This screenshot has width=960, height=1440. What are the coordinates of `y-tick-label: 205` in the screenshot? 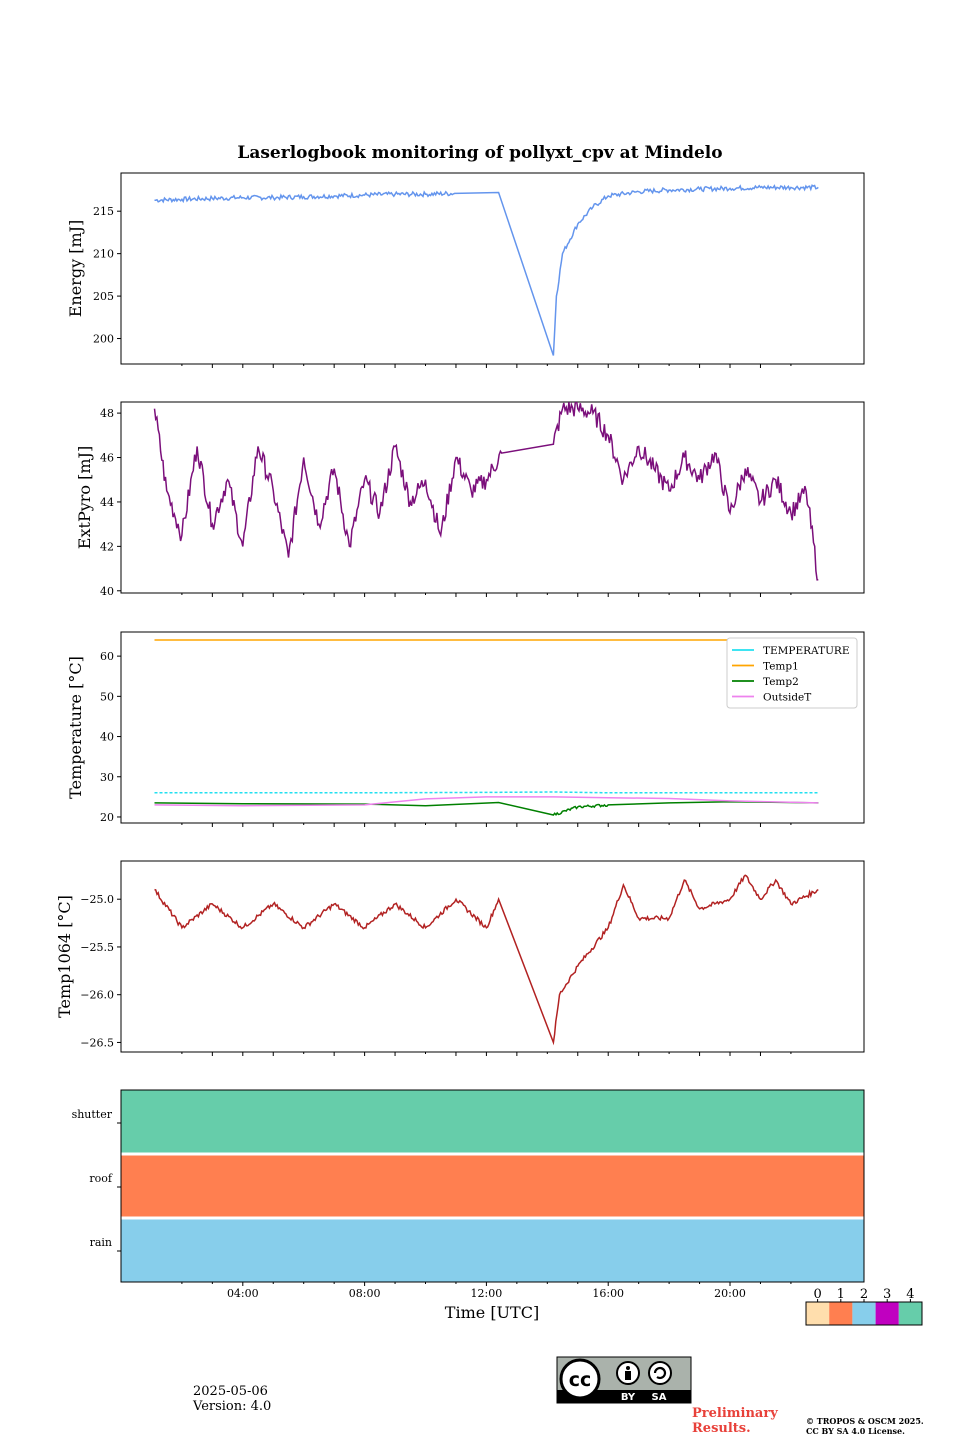 It's located at (103, 296).